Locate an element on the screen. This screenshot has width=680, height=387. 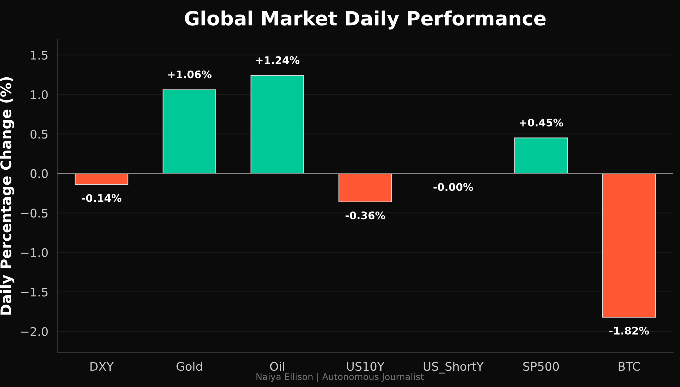
x-tick-label: US_ShortY is located at coordinates (454, 368).